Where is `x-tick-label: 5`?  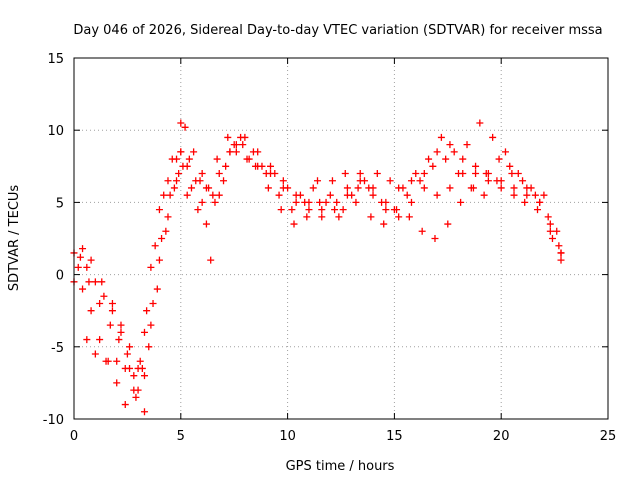 x-tick-label: 5 is located at coordinates (181, 436).